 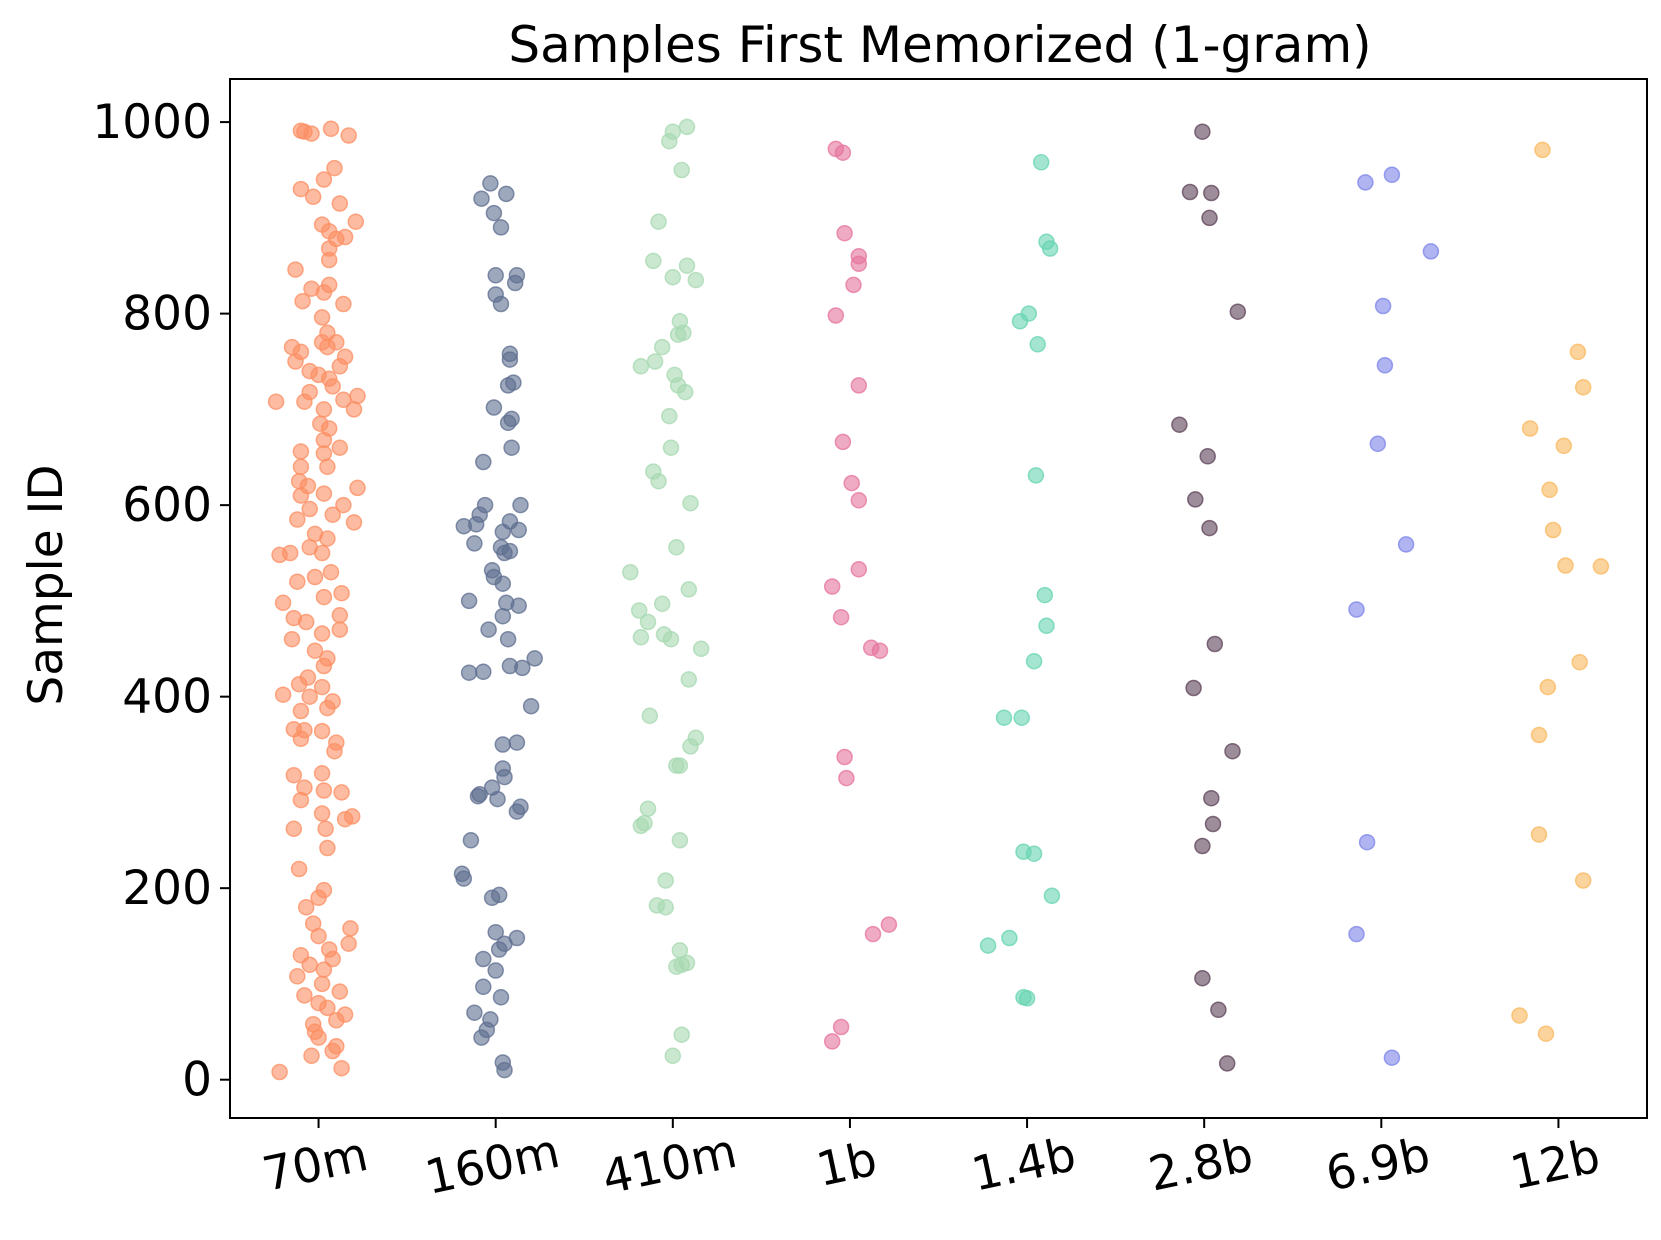 What do you see at coordinates (1020, 580) in the screenshot?
I see `series-1.4b` at bounding box center [1020, 580].